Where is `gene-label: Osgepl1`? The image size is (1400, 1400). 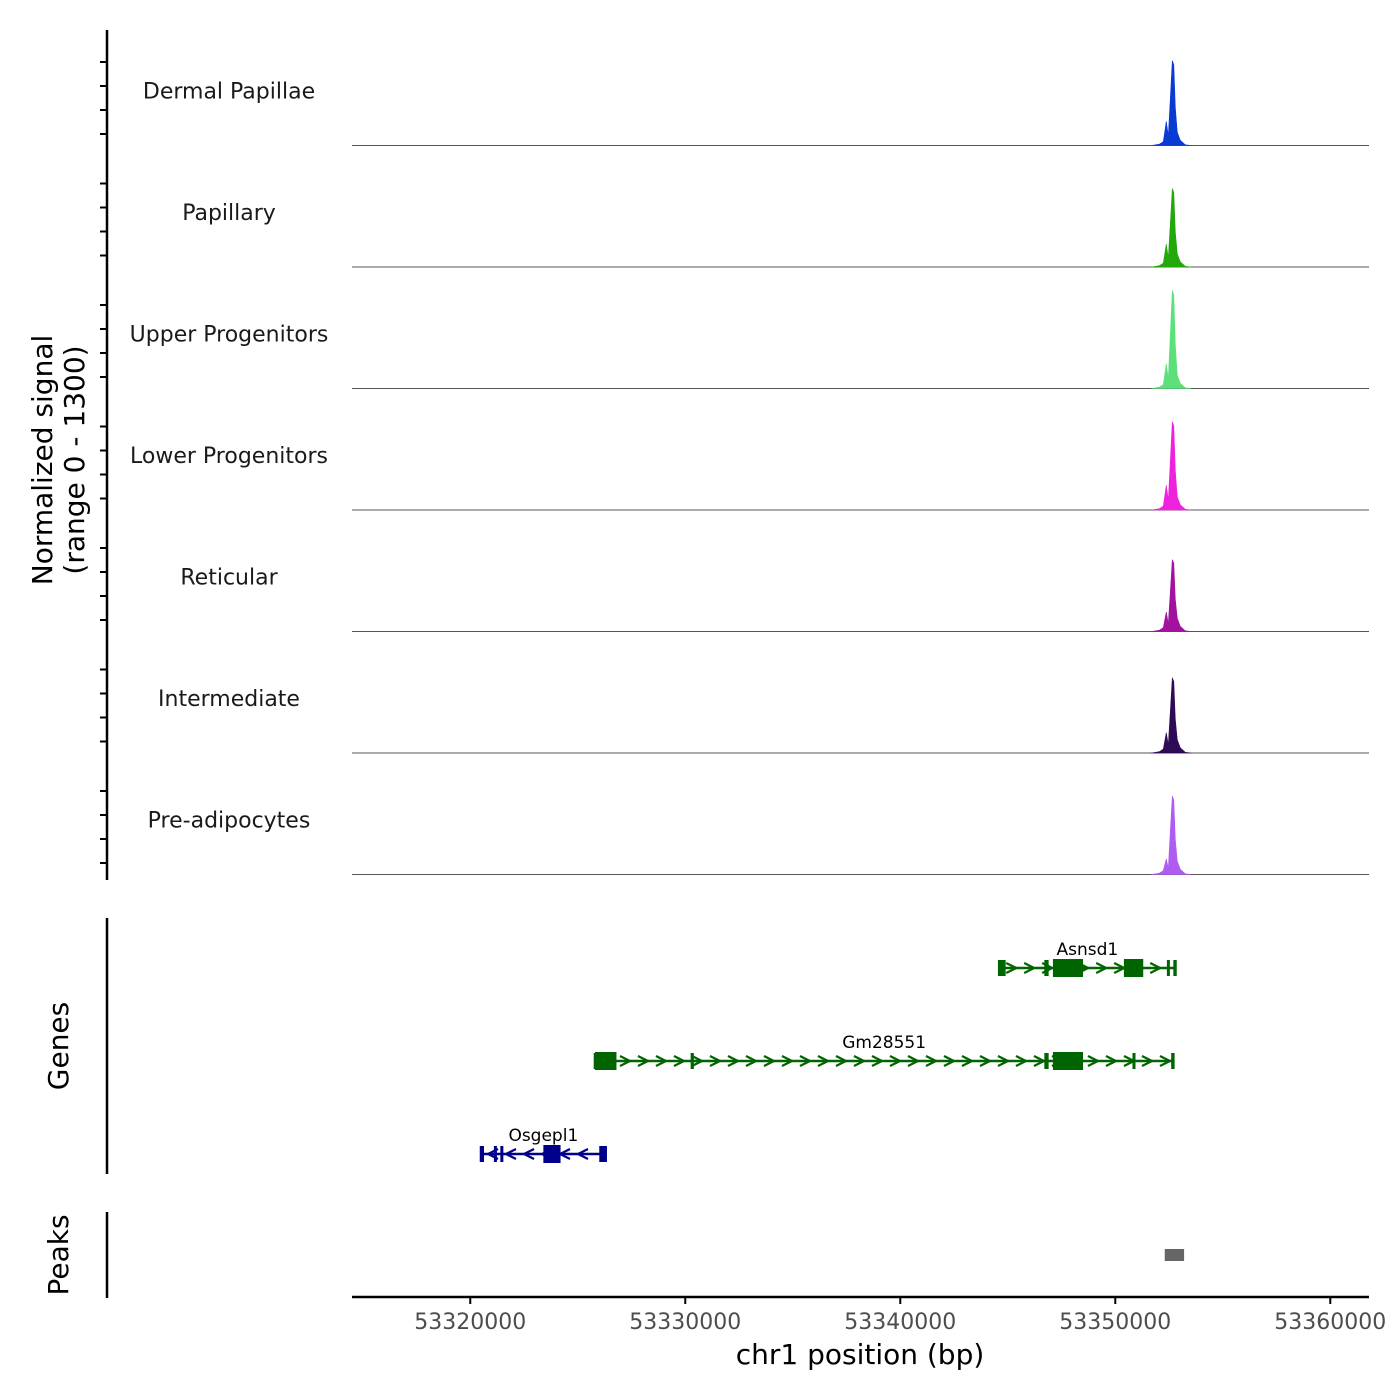
gene-label: Osgepl1 is located at coordinates (543, 1136).